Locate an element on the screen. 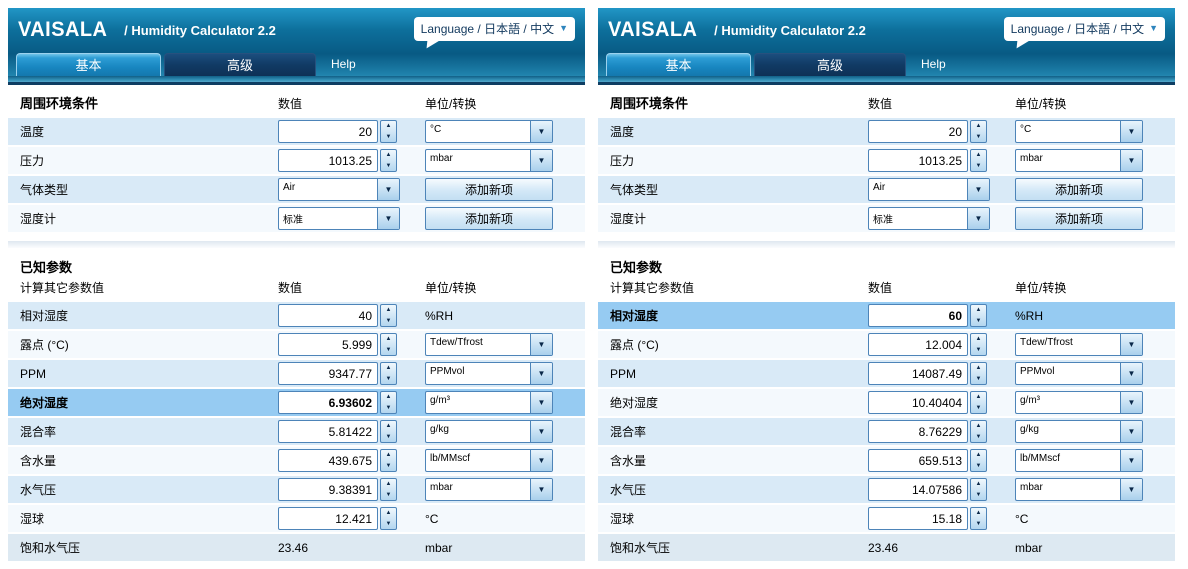  water-vapor-pressure-input is located at coordinates (328, 489).